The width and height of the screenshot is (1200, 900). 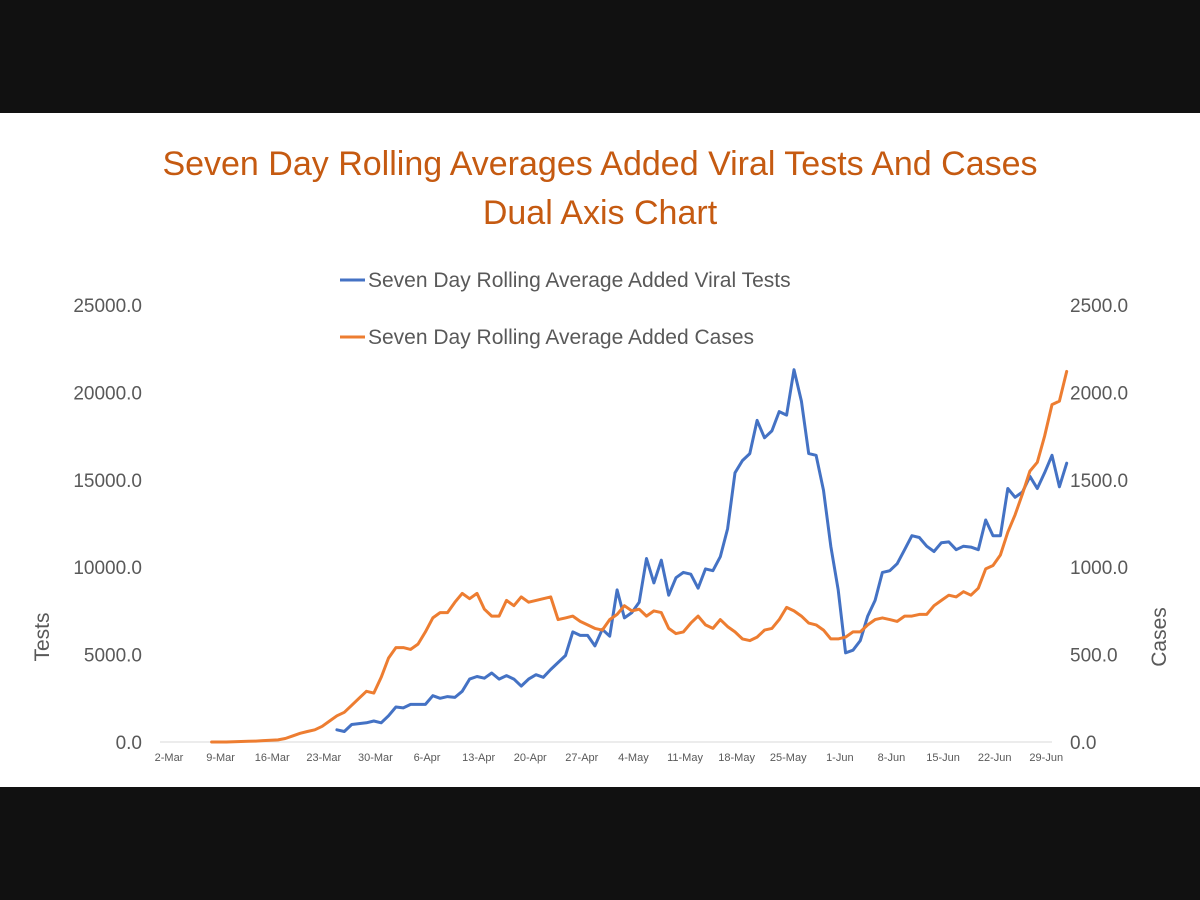 I want to click on x-axis-tick-label: 16-Mar, so click(x=272, y=758).